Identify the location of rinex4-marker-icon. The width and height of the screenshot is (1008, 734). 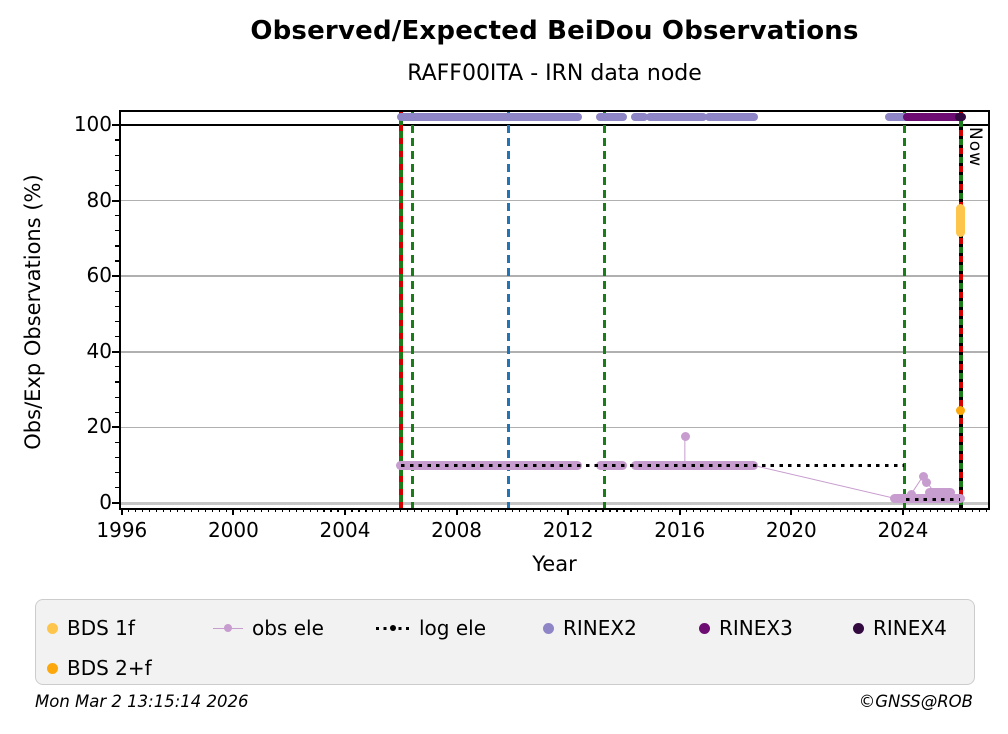
(858, 628).